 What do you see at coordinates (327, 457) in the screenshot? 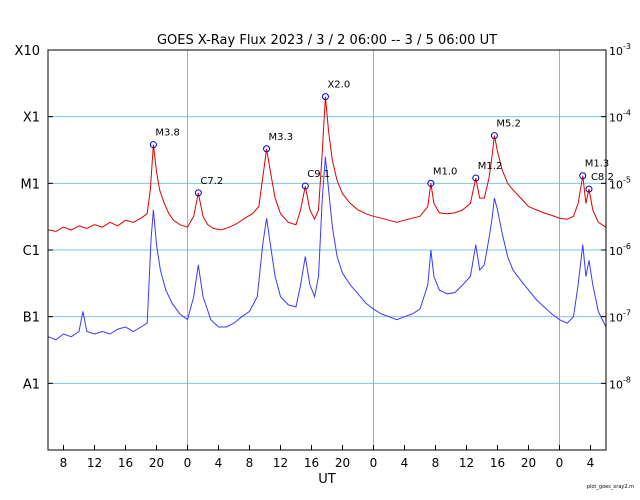
I see `x-axis: 8 12 16 20 0 4 8 12 16 20 0 4 8 12 16 20 0 4` at bounding box center [327, 457].